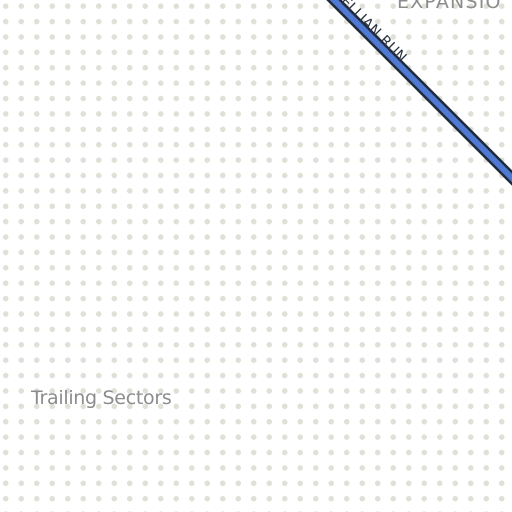  Describe the element at coordinates (449, 6) in the screenshot. I see `area-label-expansion: EXPANSIO` at that location.